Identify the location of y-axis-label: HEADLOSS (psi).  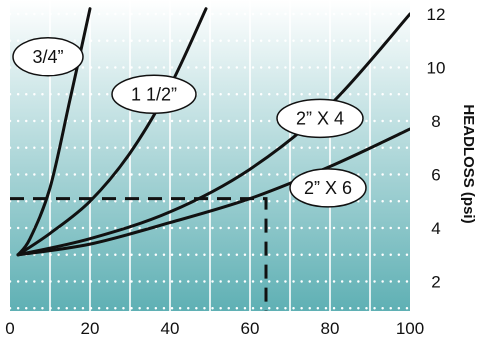
(468, 163).